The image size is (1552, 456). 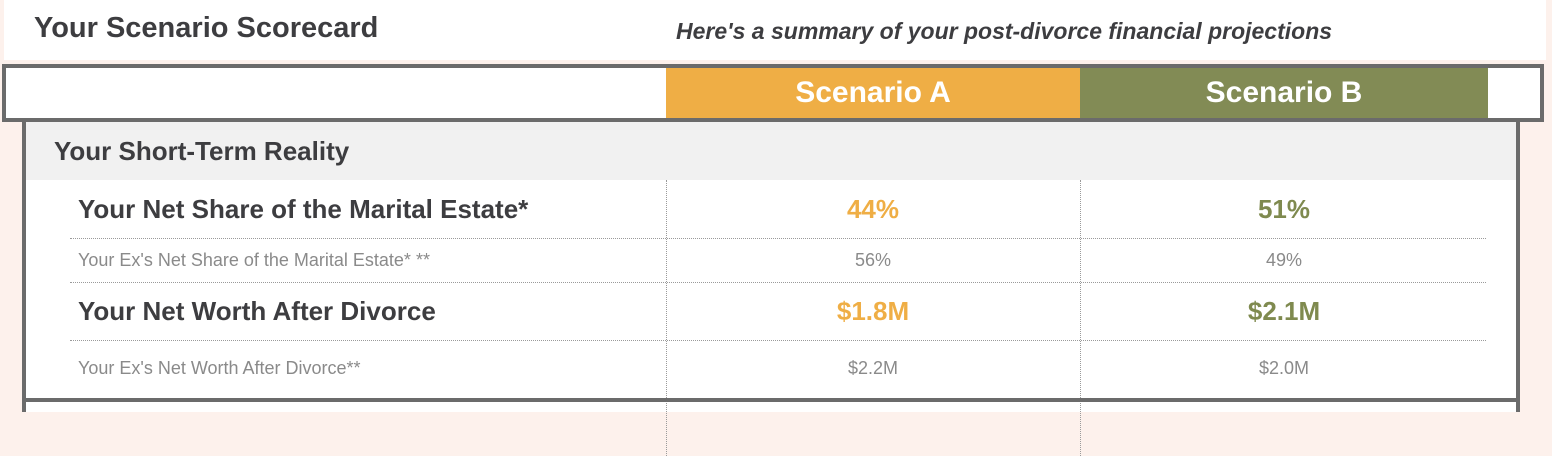 I want to click on column-divider-b, so click(x=1080, y=318).